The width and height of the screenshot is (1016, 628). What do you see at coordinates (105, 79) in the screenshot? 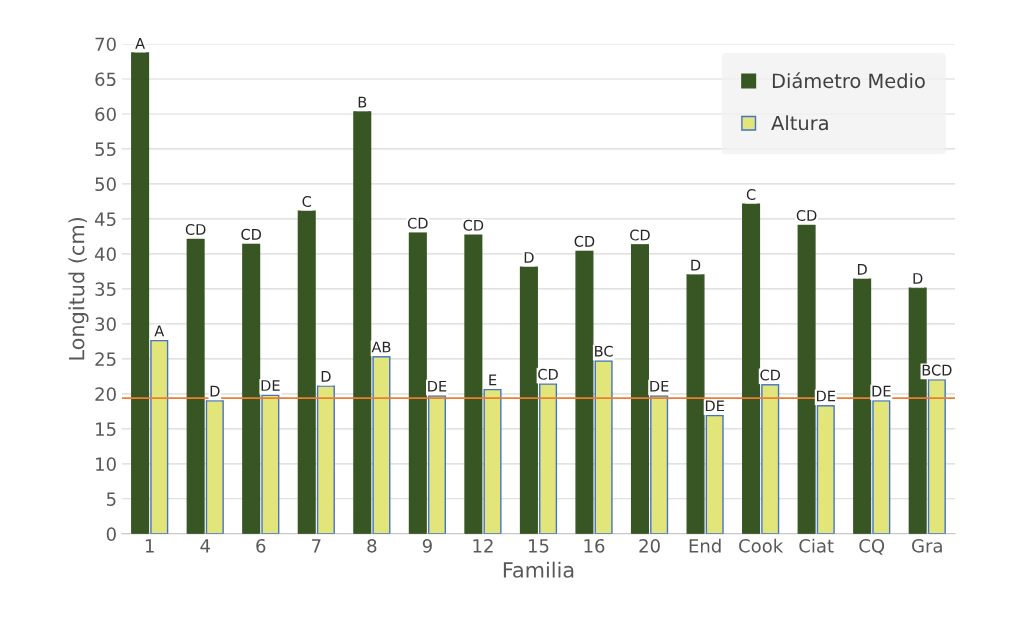
I see `y-tick-label: 65` at bounding box center [105, 79].